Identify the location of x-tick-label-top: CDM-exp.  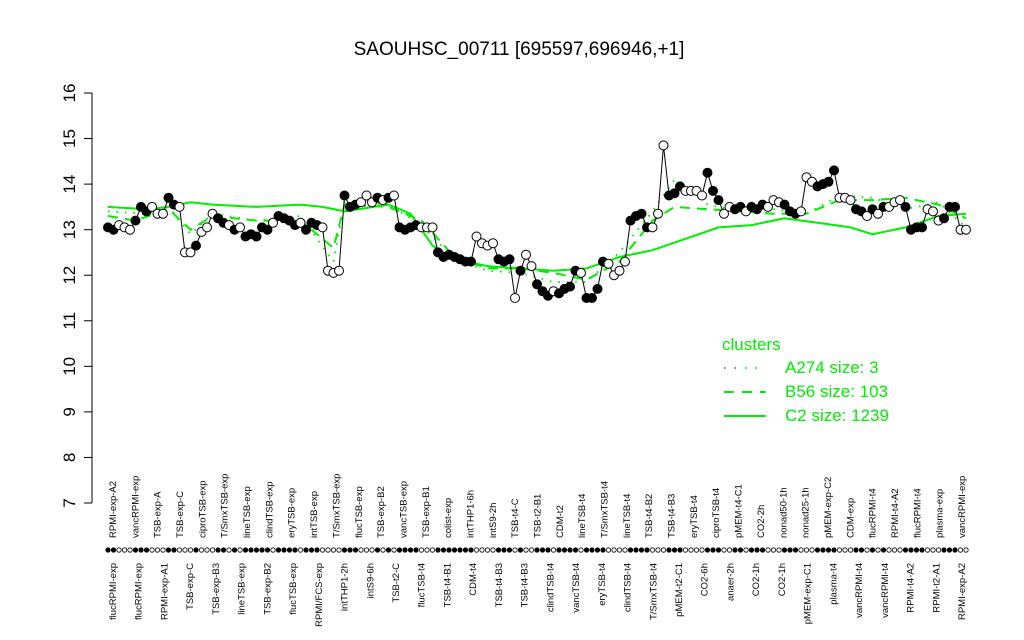
(850, 518).